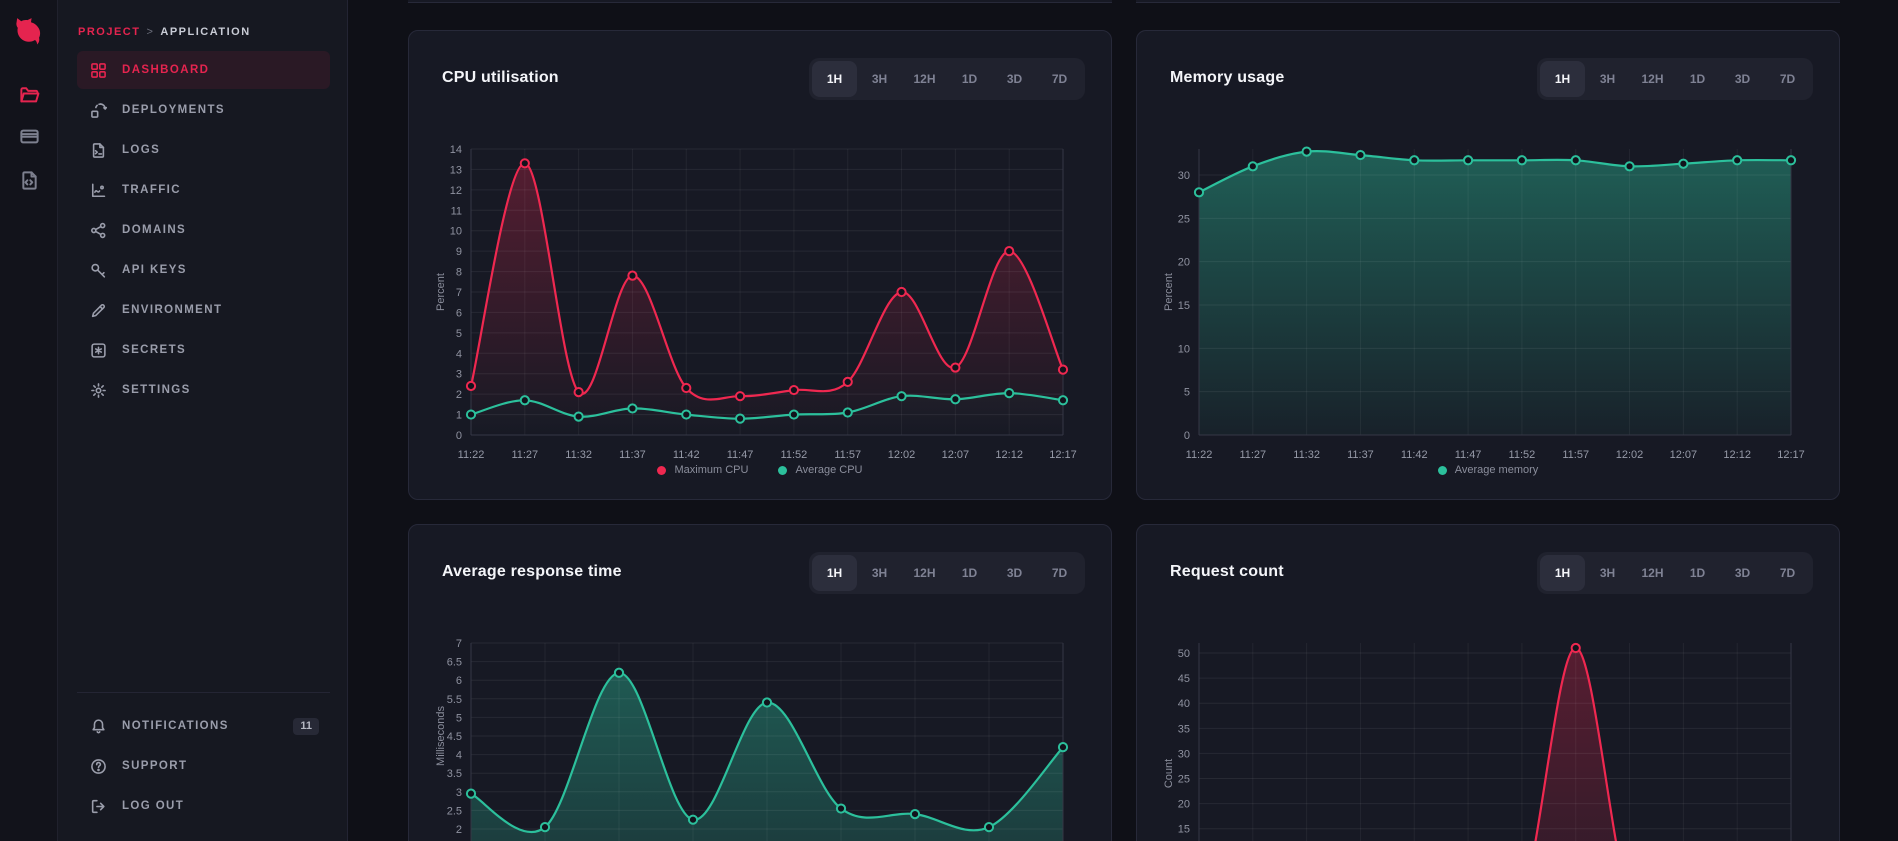 This screenshot has width=1898, height=841. Describe the element at coordinates (109, 32) in the screenshot. I see `breadcrumb-project: PROJECT` at that location.